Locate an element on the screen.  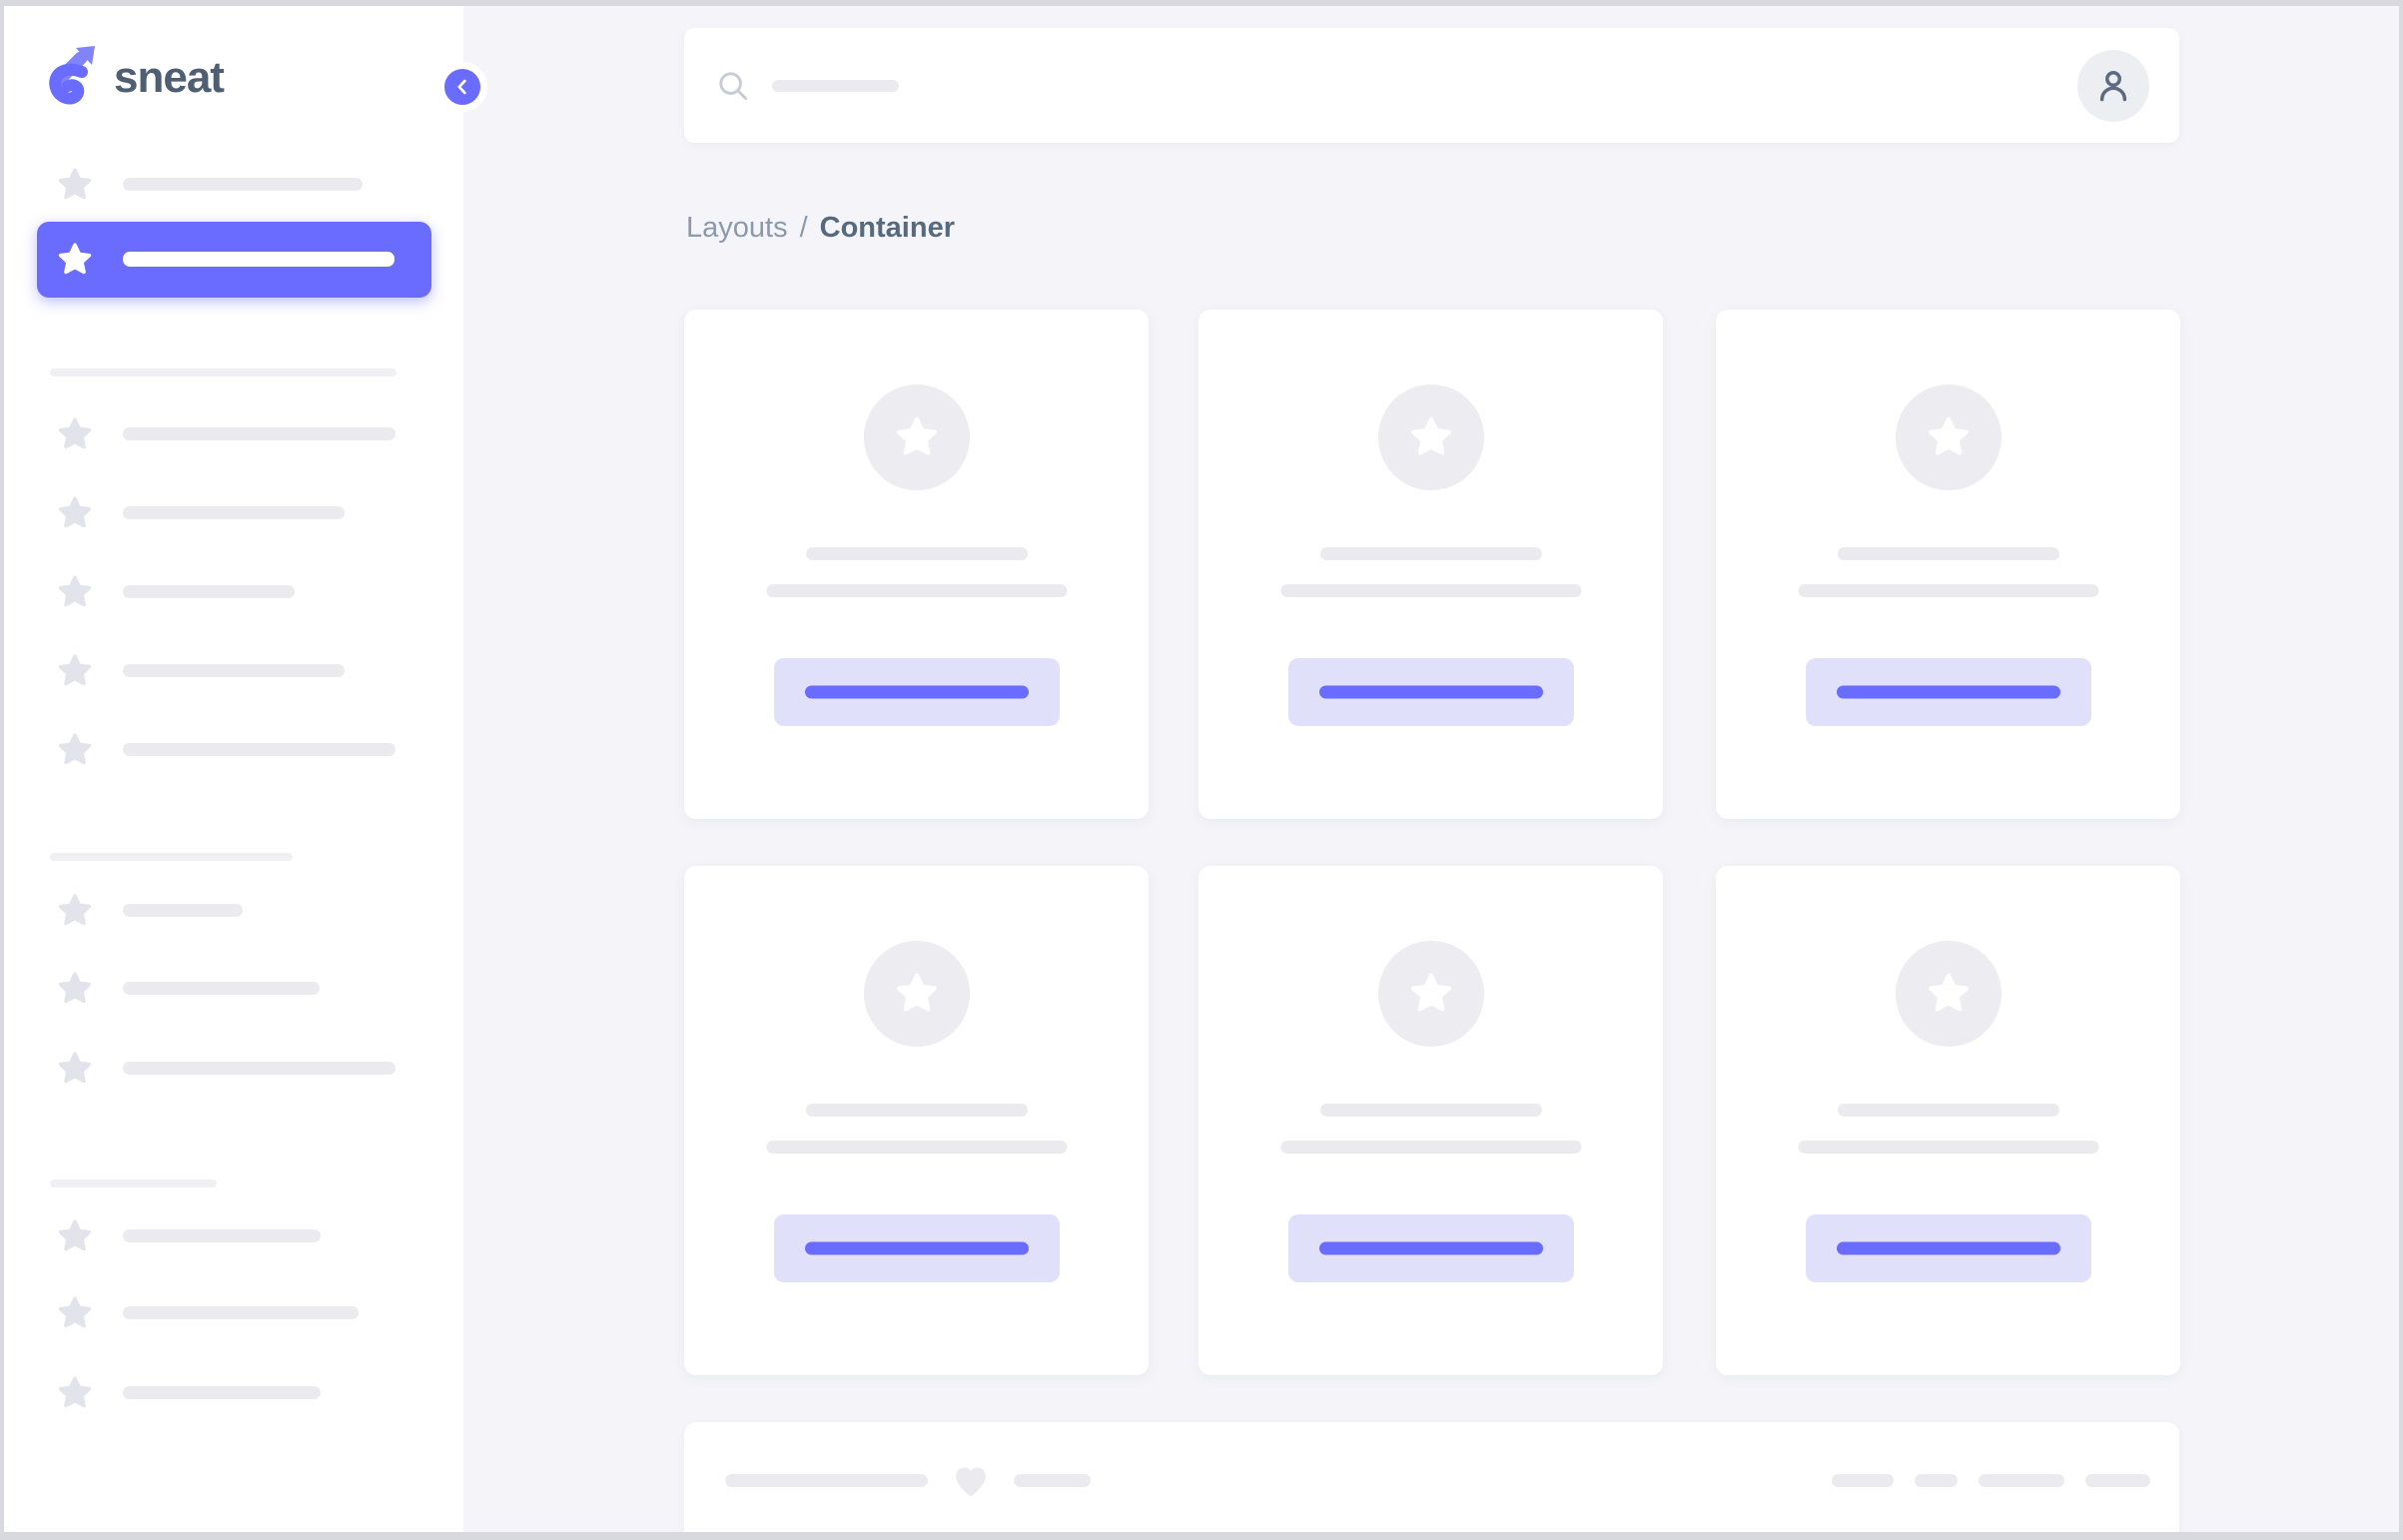
breadcrumb: Layouts / Container is located at coordinates (820, 229).